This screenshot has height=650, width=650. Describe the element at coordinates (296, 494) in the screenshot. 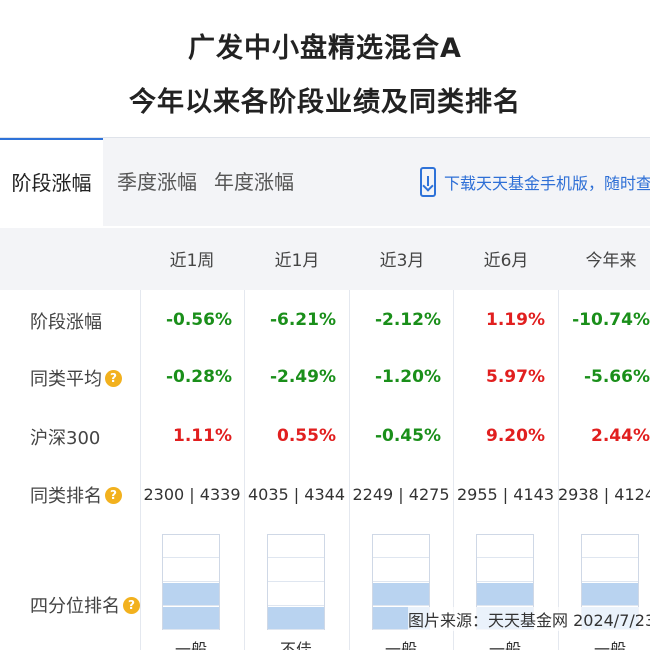

I see `peer-rank-1m: 4035 | 4344` at that location.